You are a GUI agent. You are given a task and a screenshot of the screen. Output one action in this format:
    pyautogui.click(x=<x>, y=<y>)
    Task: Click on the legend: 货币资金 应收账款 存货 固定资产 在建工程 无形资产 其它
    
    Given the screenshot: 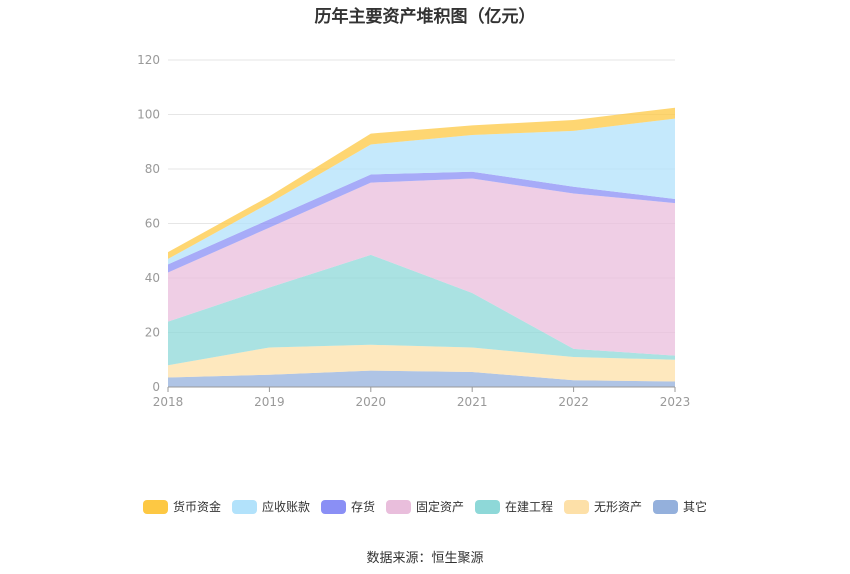 What is the action you would take?
    pyautogui.click(x=425, y=506)
    